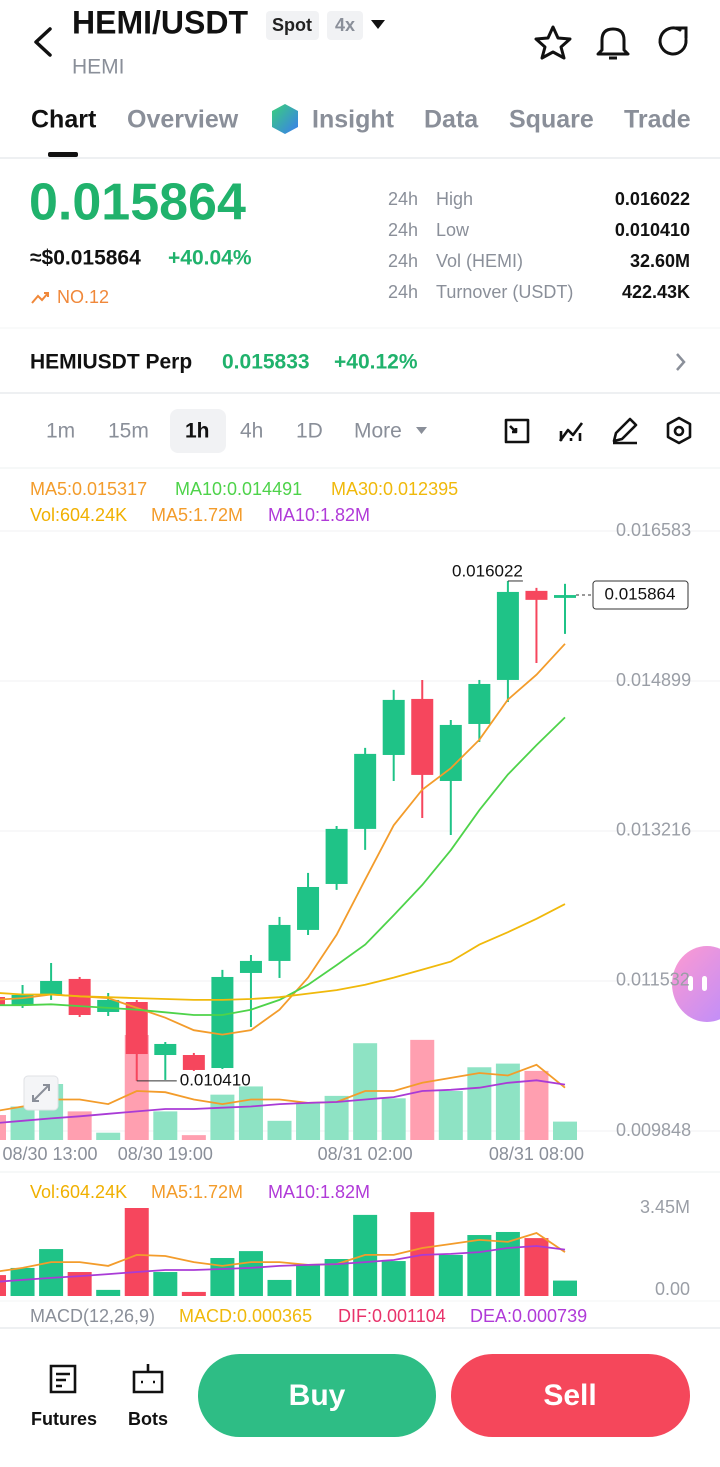  What do you see at coordinates (197, 1192) in the screenshot?
I see `vol-panel-legend: MA5:1.72M` at bounding box center [197, 1192].